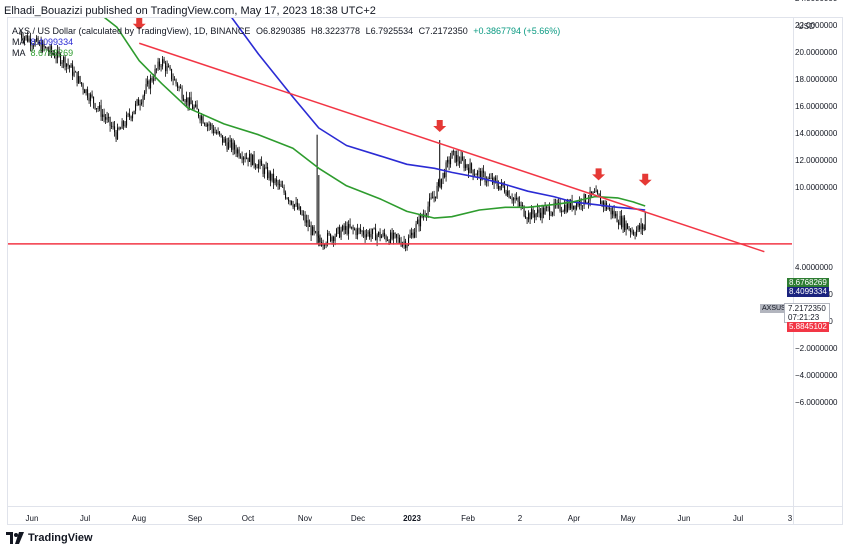 Image resolution: width=850 pixels, height=551 pixels. Describe the element at coordinates (336, 31) in the screenshot. I see `ohlc-high: H8.3223778` at that location.